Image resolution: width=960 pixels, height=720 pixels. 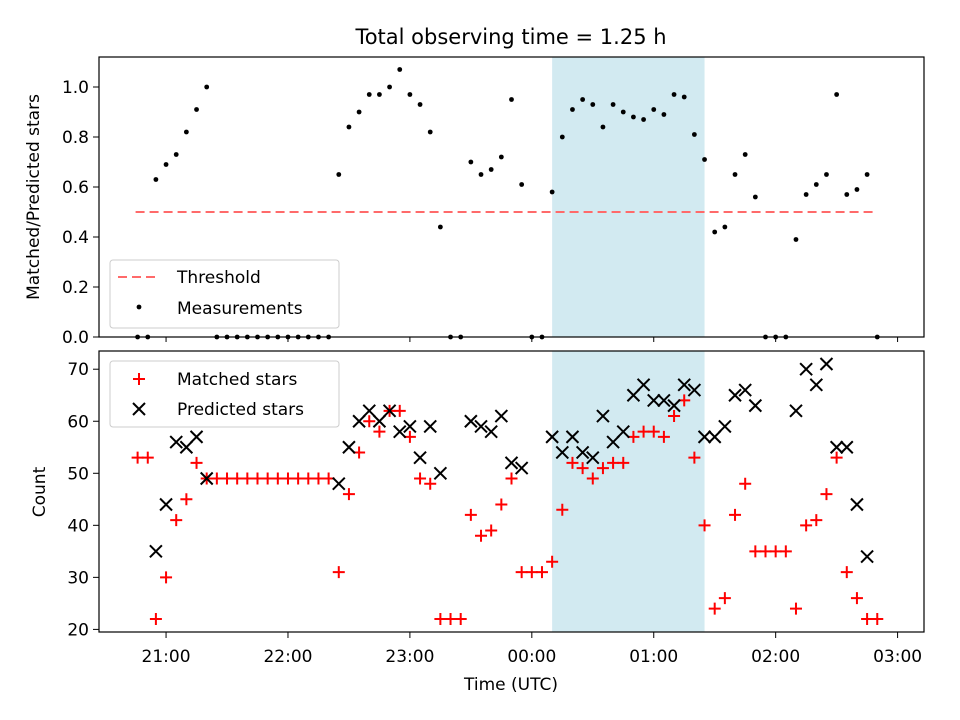 What do you see at coordinates (75, 238) in the screenshot?
I see `y-tick-label: 0.4` at bounding box center [75, 238].